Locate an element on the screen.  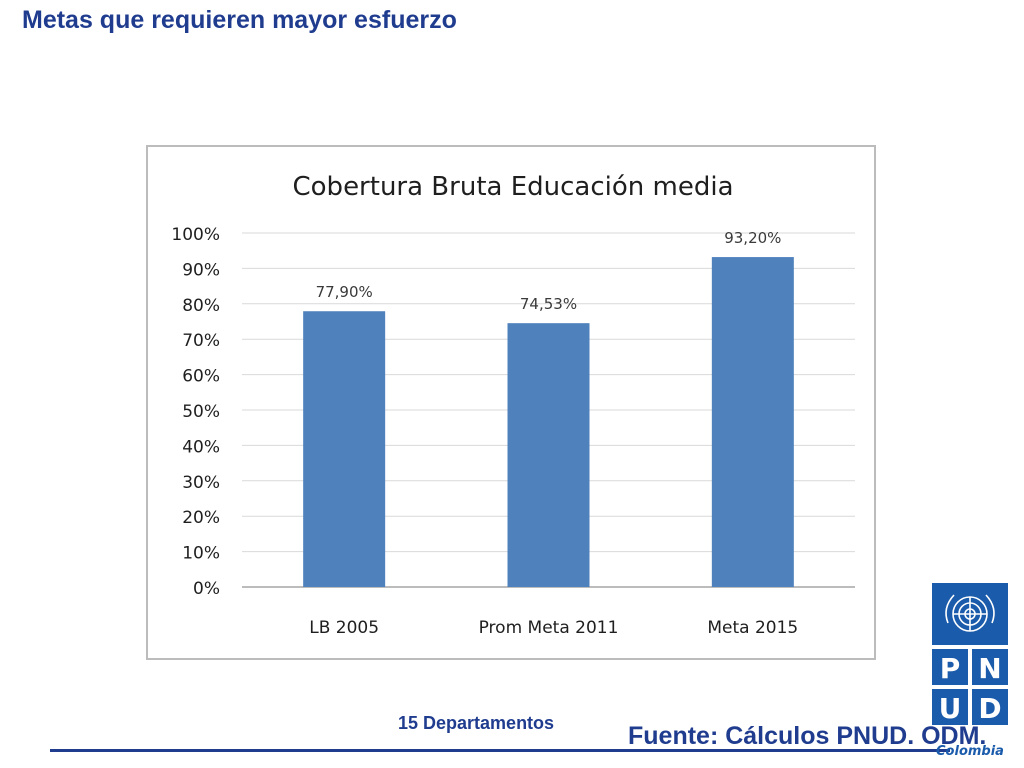
departments-subtitle: 15 Departamentos is located at coordinates (476, 723).